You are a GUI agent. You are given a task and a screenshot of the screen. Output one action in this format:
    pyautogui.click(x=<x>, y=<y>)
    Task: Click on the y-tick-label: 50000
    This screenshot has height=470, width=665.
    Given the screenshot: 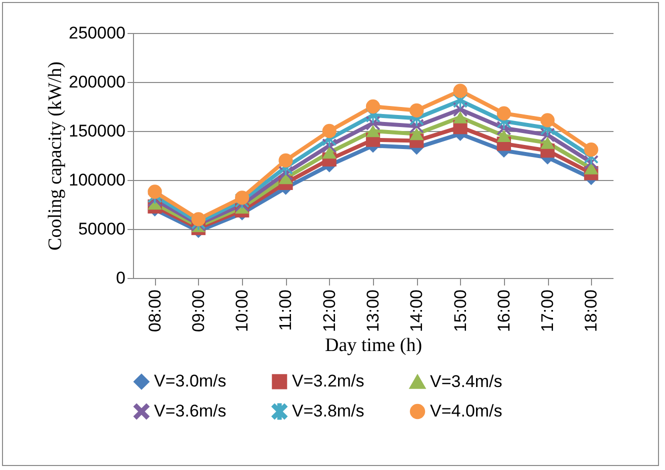 What is the action you would take?
    pyautogui.click(x=102, y=229)
    